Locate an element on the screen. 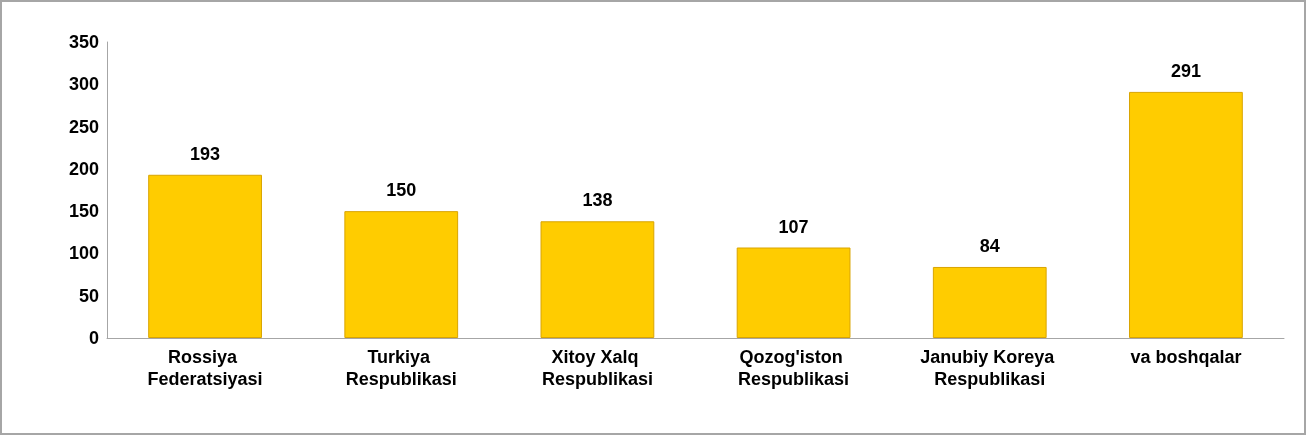 Image resolution: width=1306 pixels, height=435 pixels. x-tick-label: Turkiya Respublikasi is located at coordinates (401, 368).